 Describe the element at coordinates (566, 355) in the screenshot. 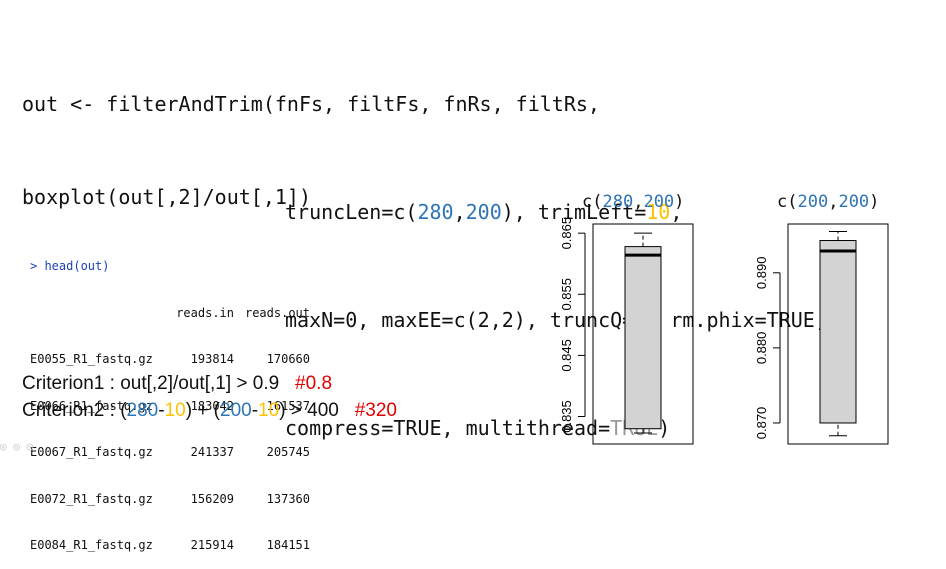

I see `y-tick-label: 0.845` at that location.